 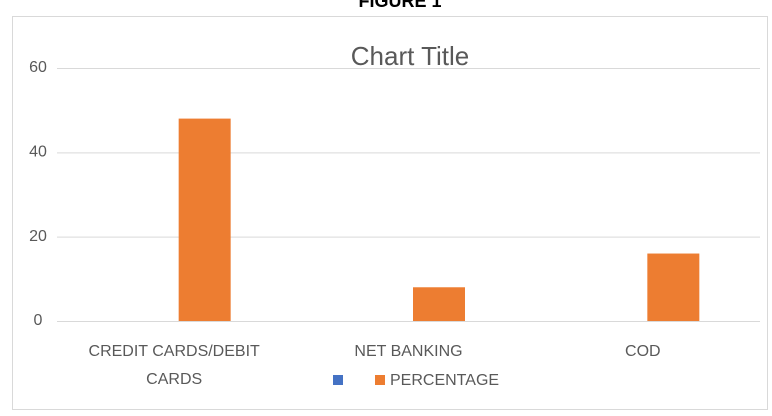 What do you see at coordinates (38, 236) in the screenshot?
I see `y-tick-label: 20` at bounding box center [38, 236].